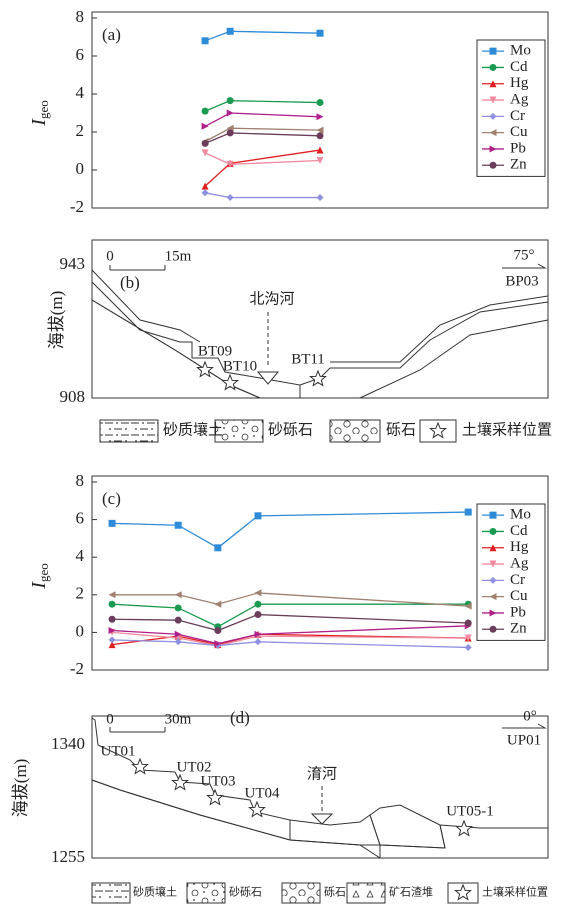 Image resolution: width=568 pixels, height=912 pixels. Describe the element at coordinates (111, 498) in the screenshot. I see `panel-label: (c)` at that location.